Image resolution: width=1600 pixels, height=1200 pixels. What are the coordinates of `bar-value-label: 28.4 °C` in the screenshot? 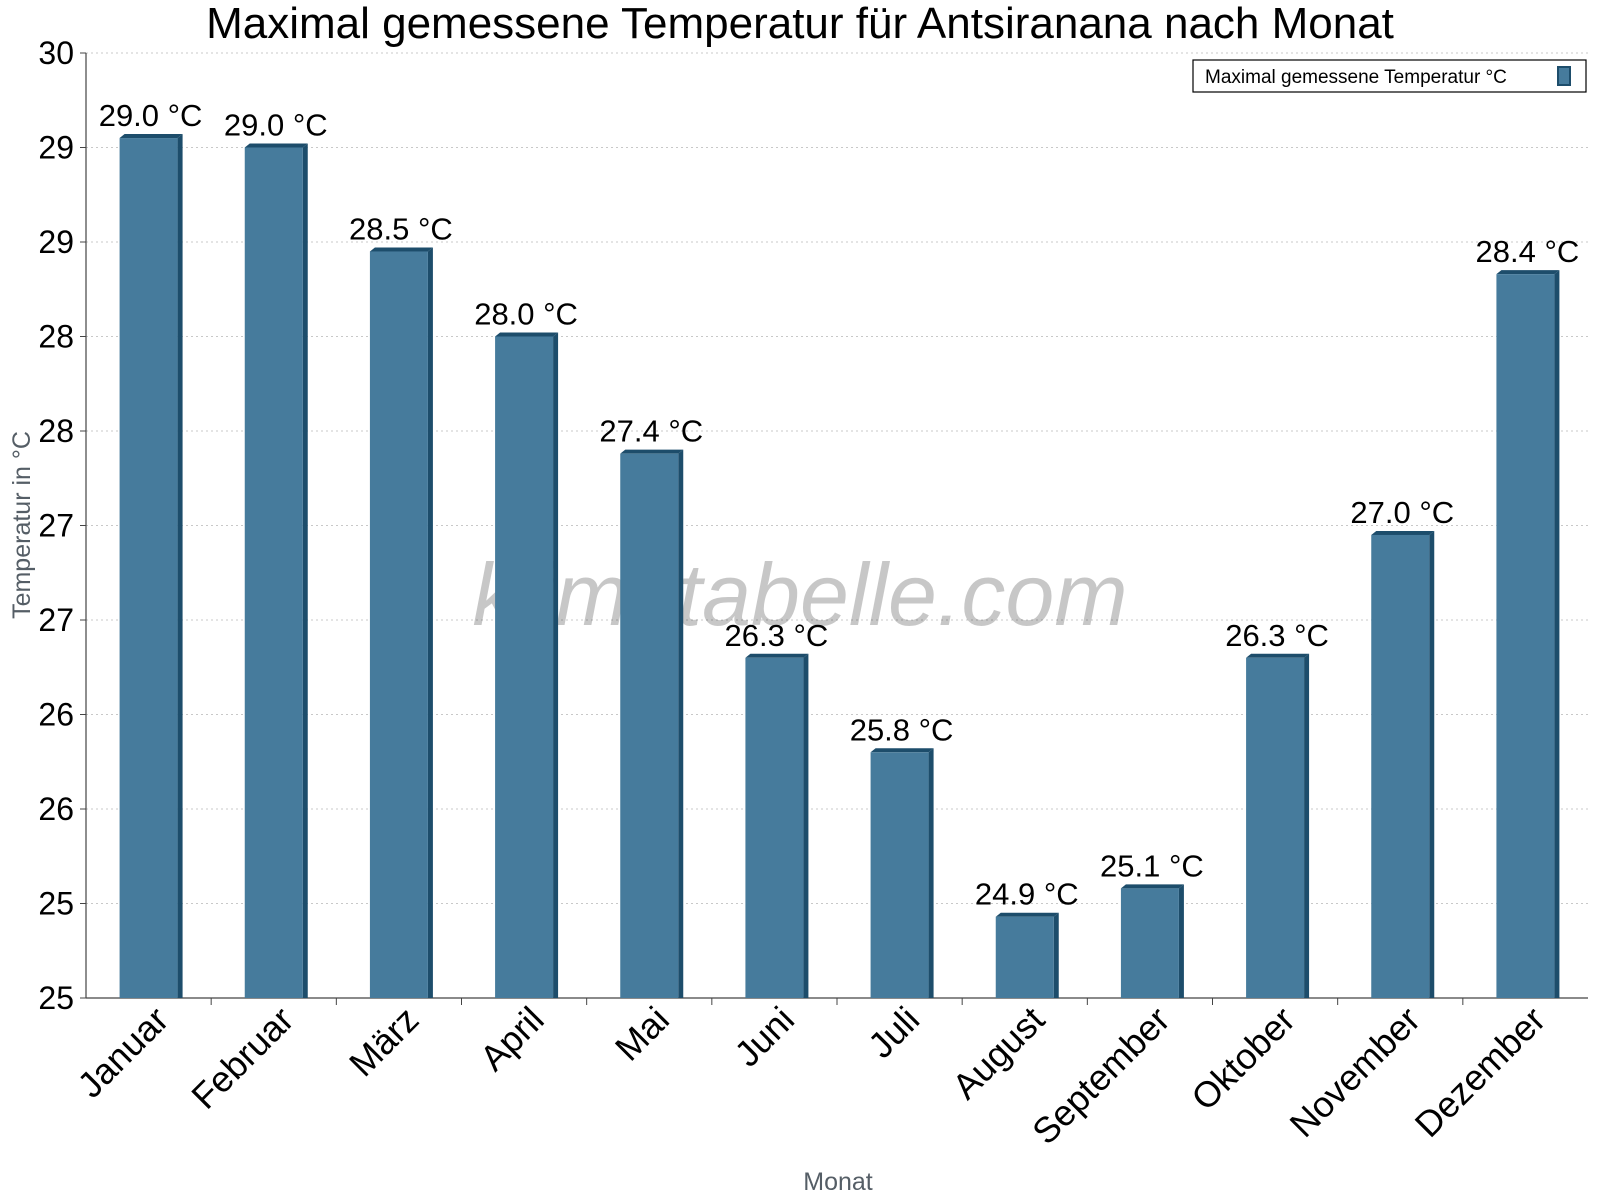 It's located at (1528, 251).